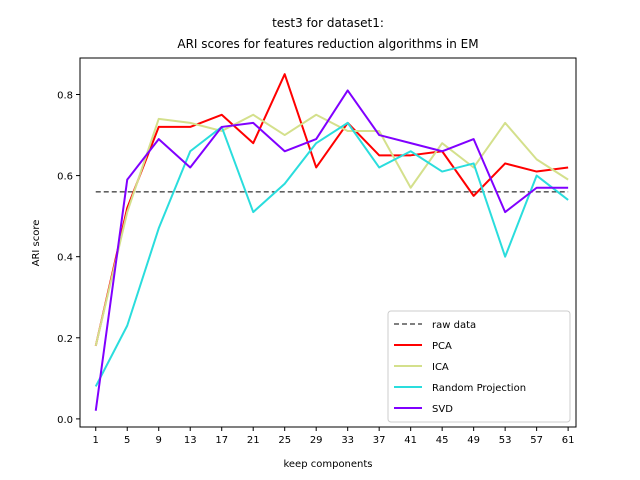  Describe the element at coordinates (65, 258) in the screenshot. I see `y-tick-label: 0.4` at that location.